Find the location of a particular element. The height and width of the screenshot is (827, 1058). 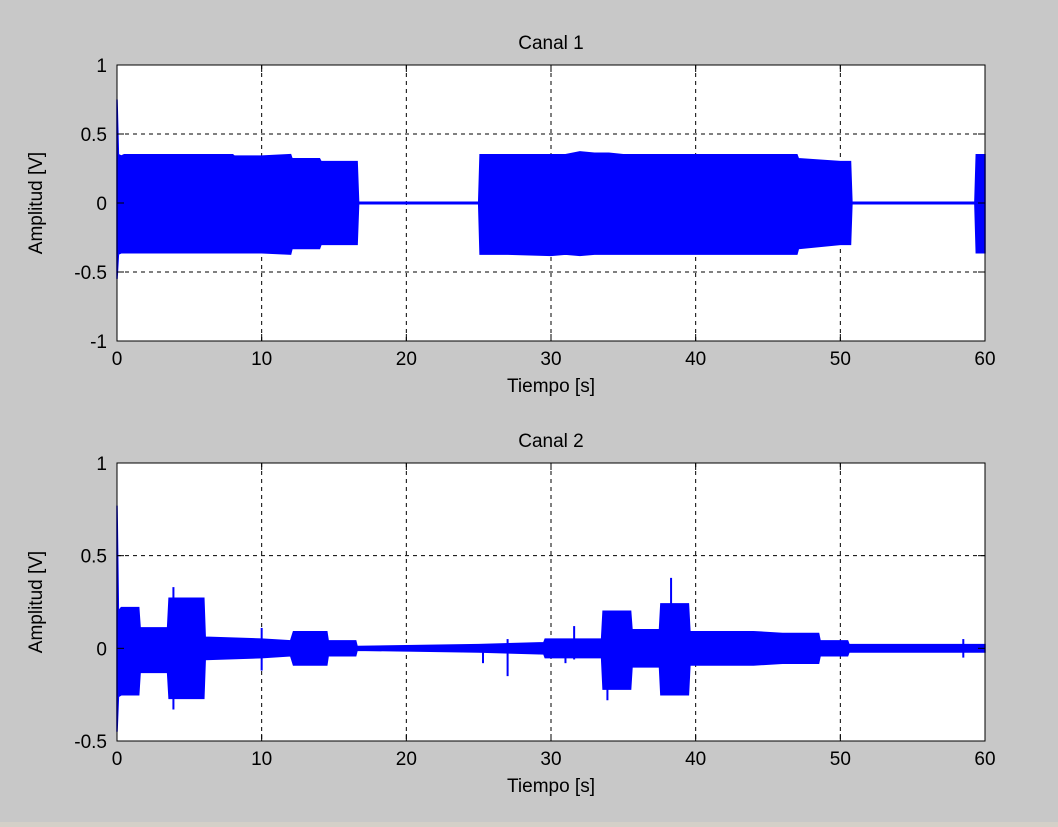

canal1-xtick-label-6: 60 is located at coordinates (984, 359).